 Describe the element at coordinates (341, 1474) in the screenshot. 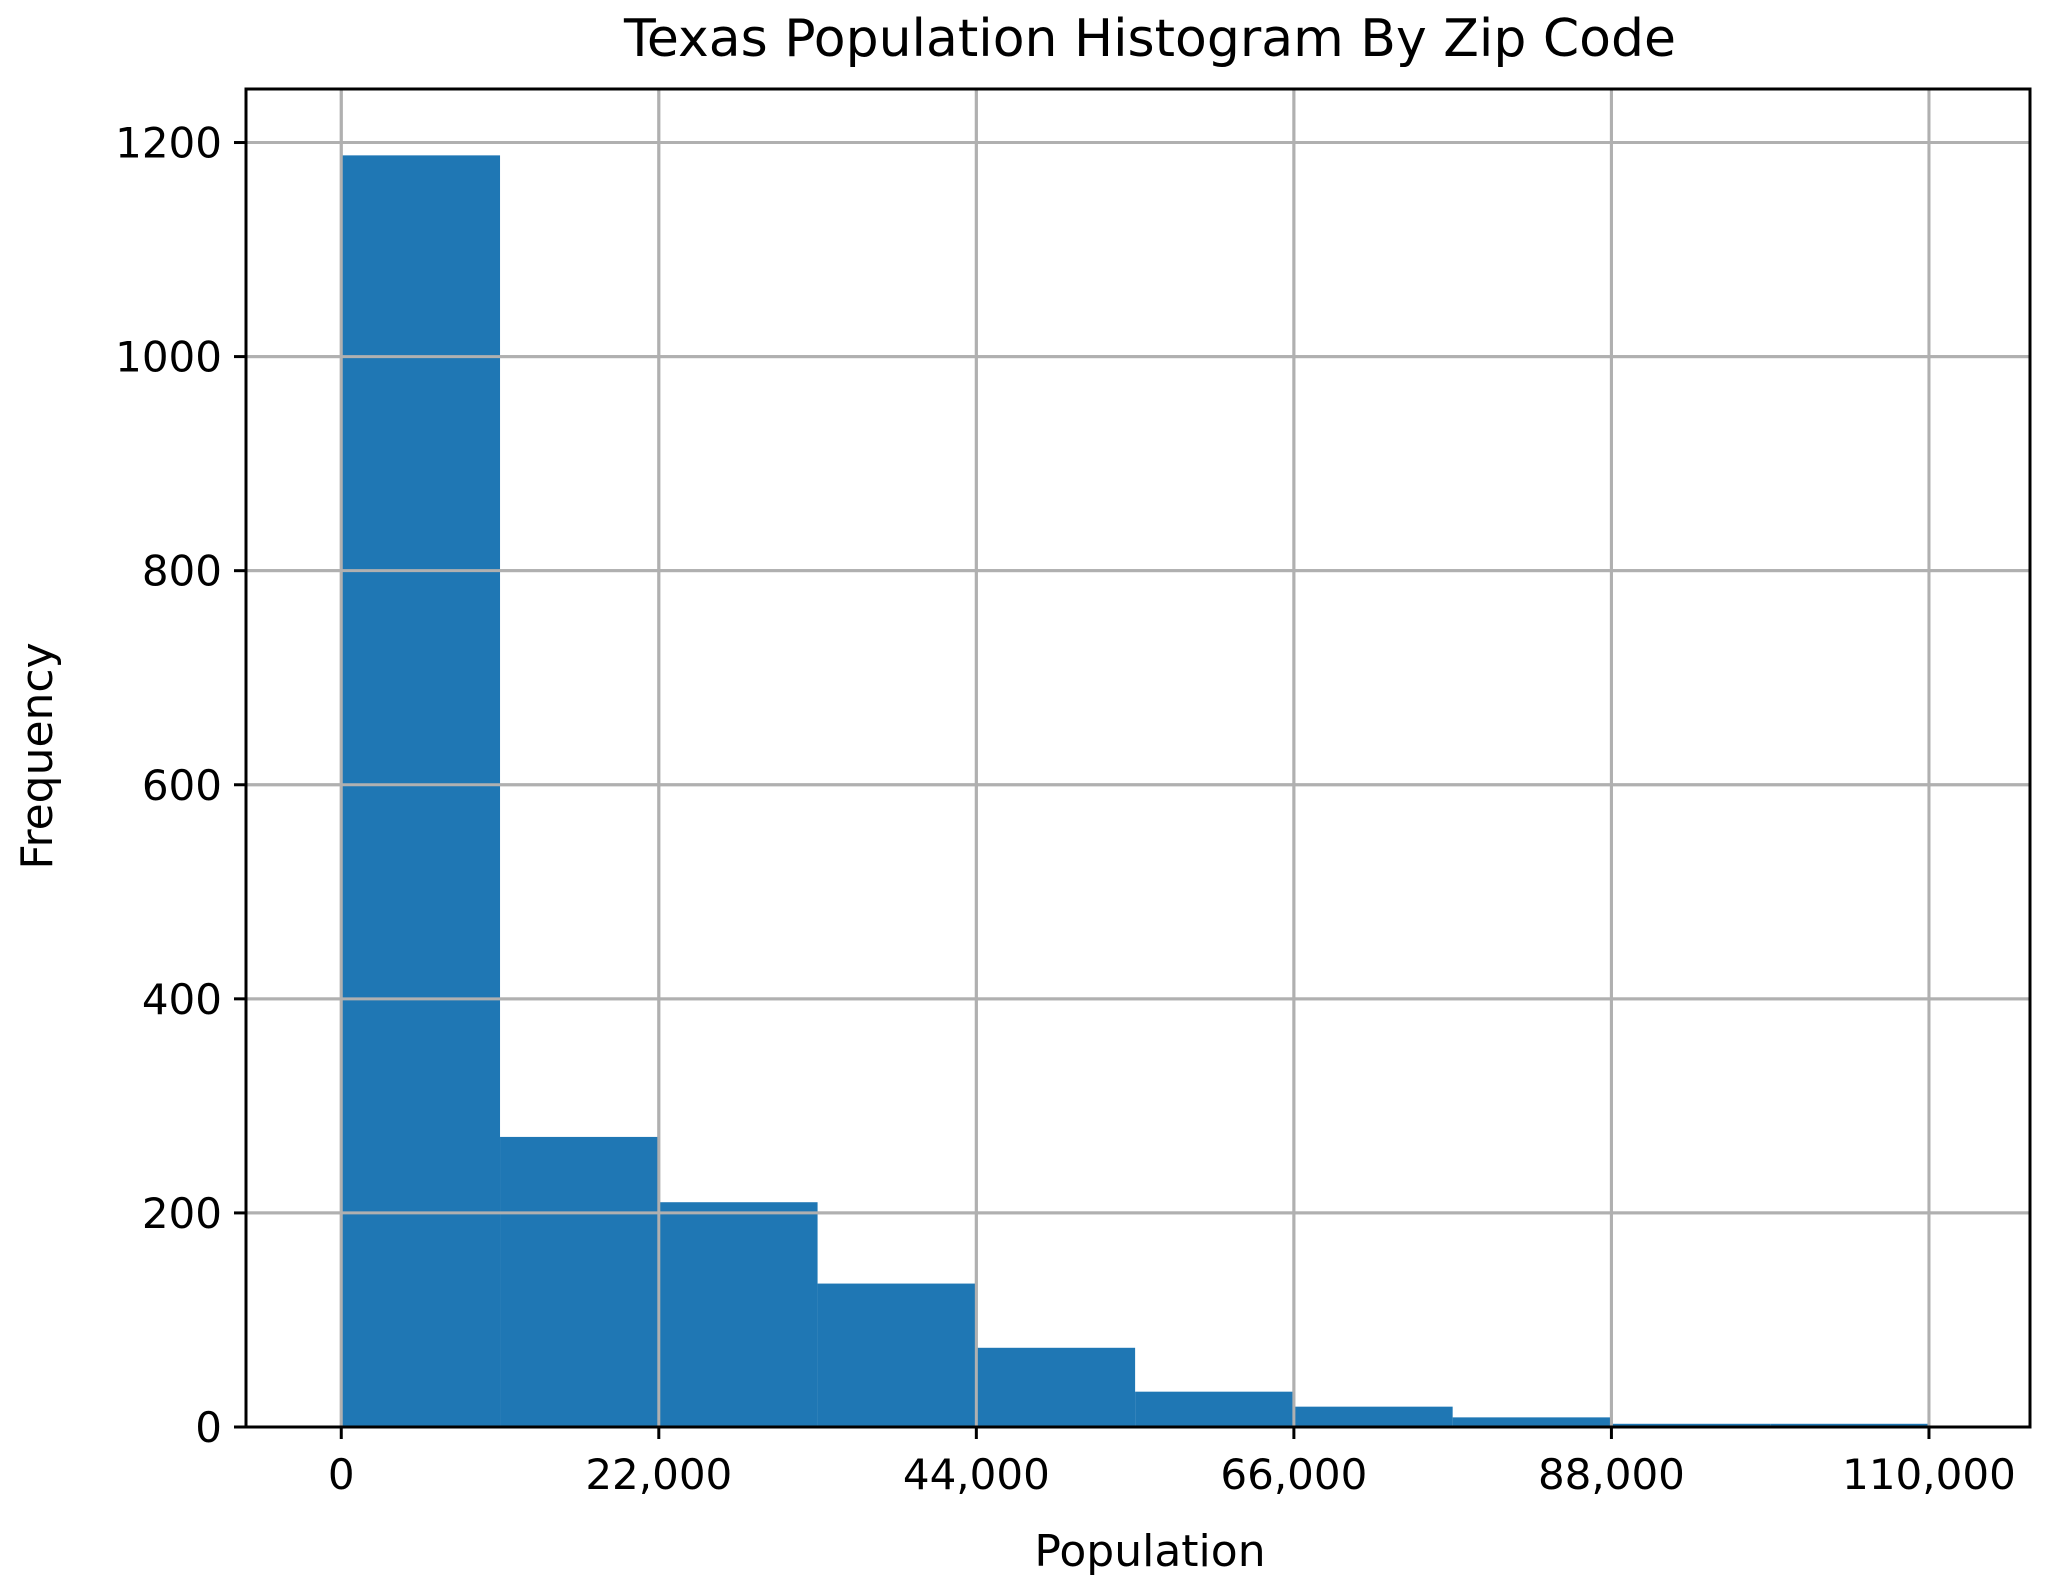

I see `x-tick-label: 0` at that location.